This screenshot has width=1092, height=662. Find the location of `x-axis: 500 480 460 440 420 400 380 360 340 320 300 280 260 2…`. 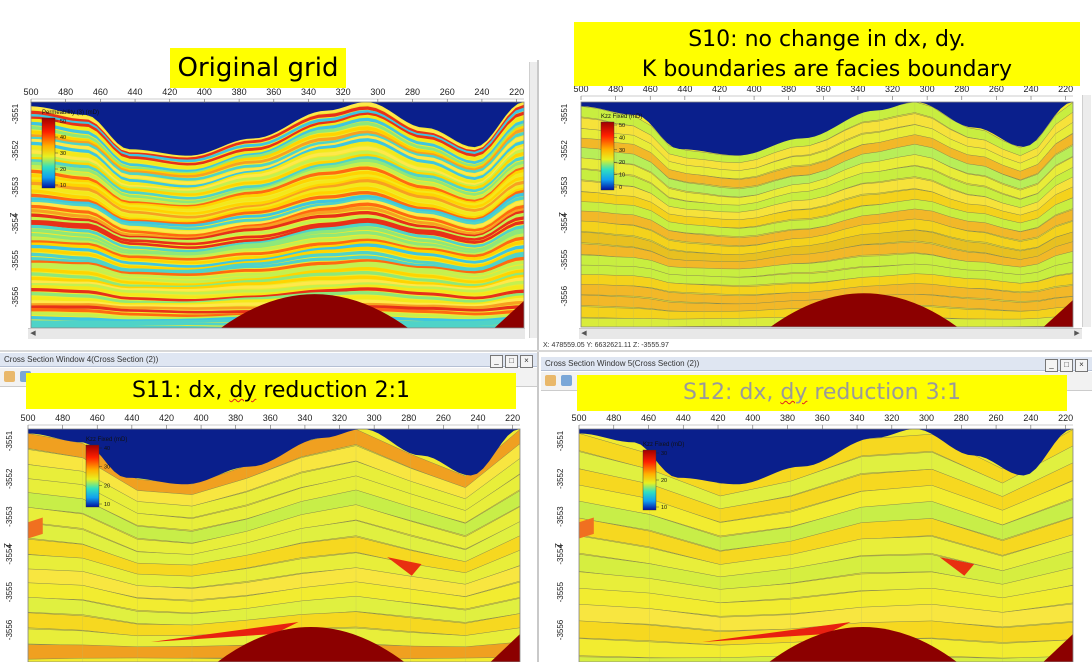

x-axis: 500 480 460 440 420 400 380 360 340 320 300 280 260 2… is located at coordinates (273, 95).